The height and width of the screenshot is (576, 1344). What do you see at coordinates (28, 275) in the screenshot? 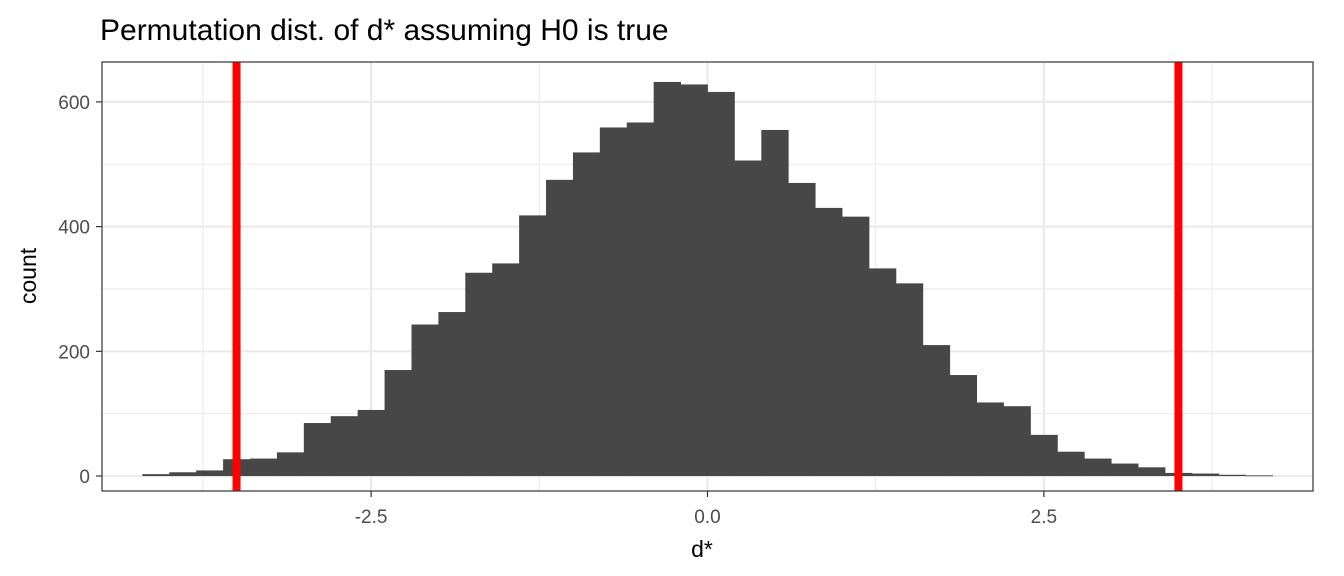
I see `y-axis-title: count` at bounding box center [28, 275].